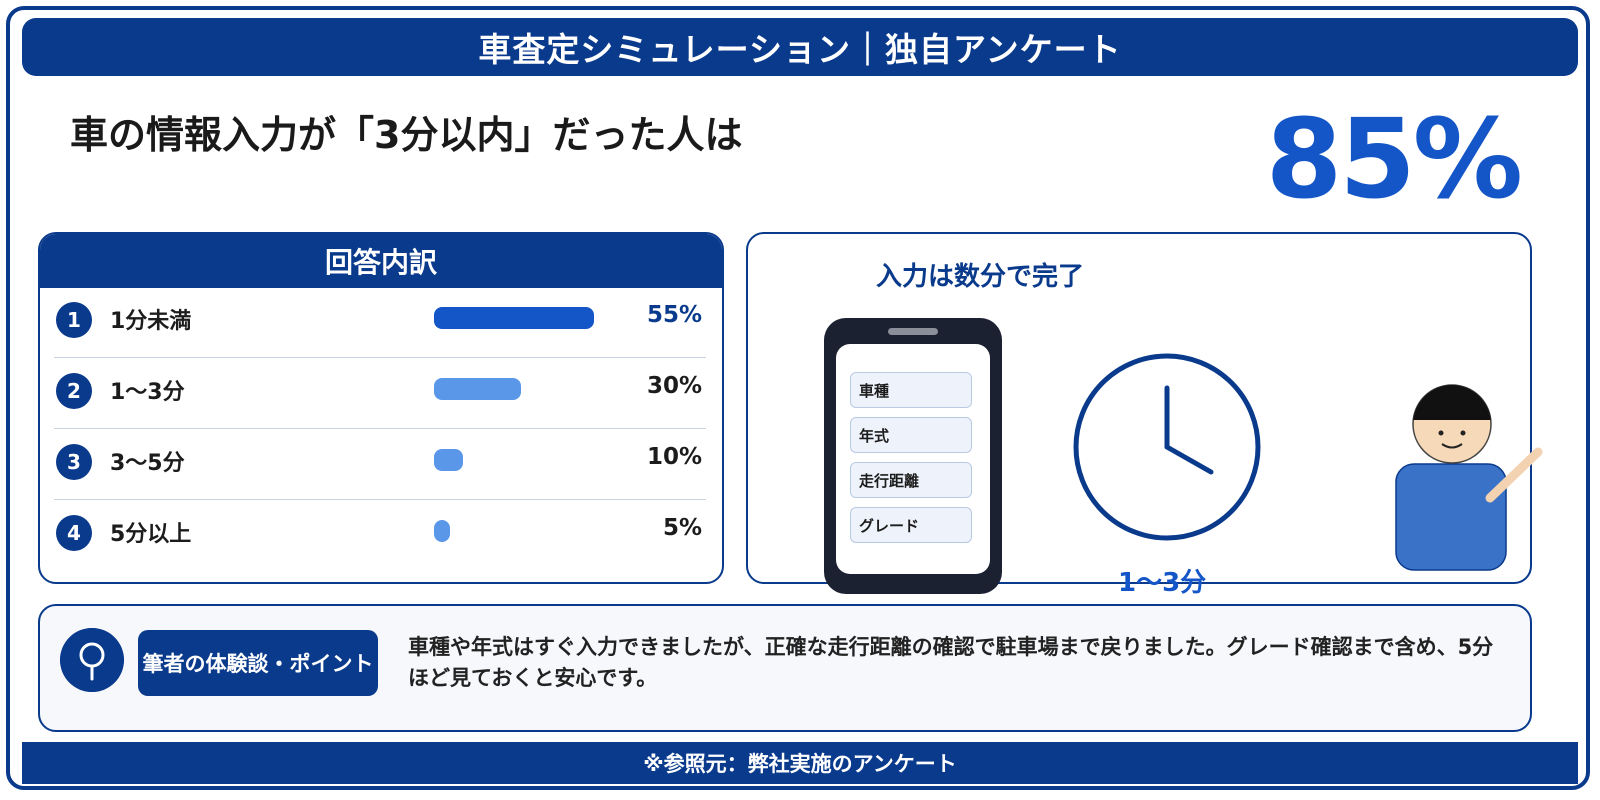  Describe the element at coordinates (151, 321) in the screenshot. I see `row-label: 1分未満` at that location.